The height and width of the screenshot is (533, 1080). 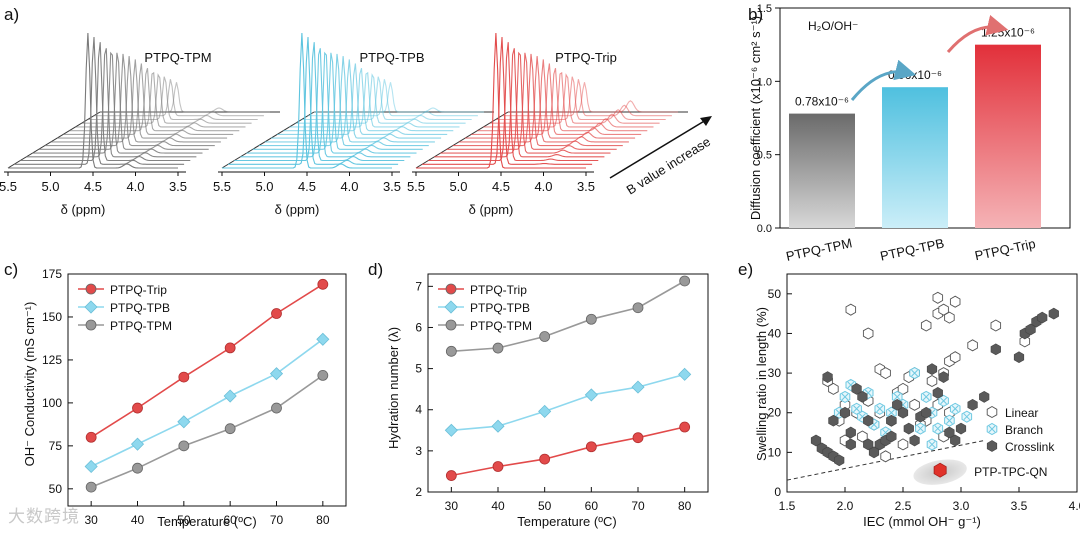 What do you see at coordinates (568, 316) in the screenshot?
I see `series-line-ptpq-tpm` at bounding box center [568, 316].